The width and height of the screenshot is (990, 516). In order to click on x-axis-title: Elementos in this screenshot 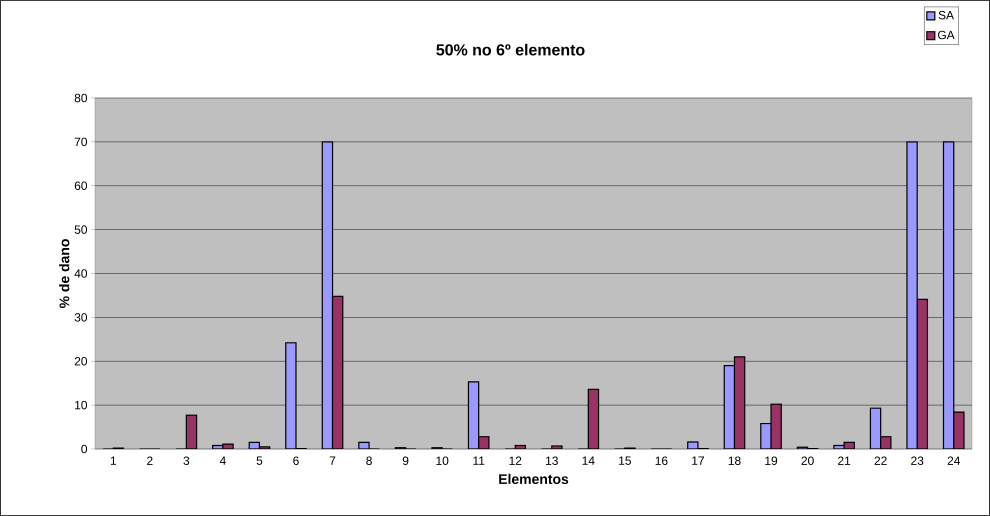, I will do `click(533, 479)`.